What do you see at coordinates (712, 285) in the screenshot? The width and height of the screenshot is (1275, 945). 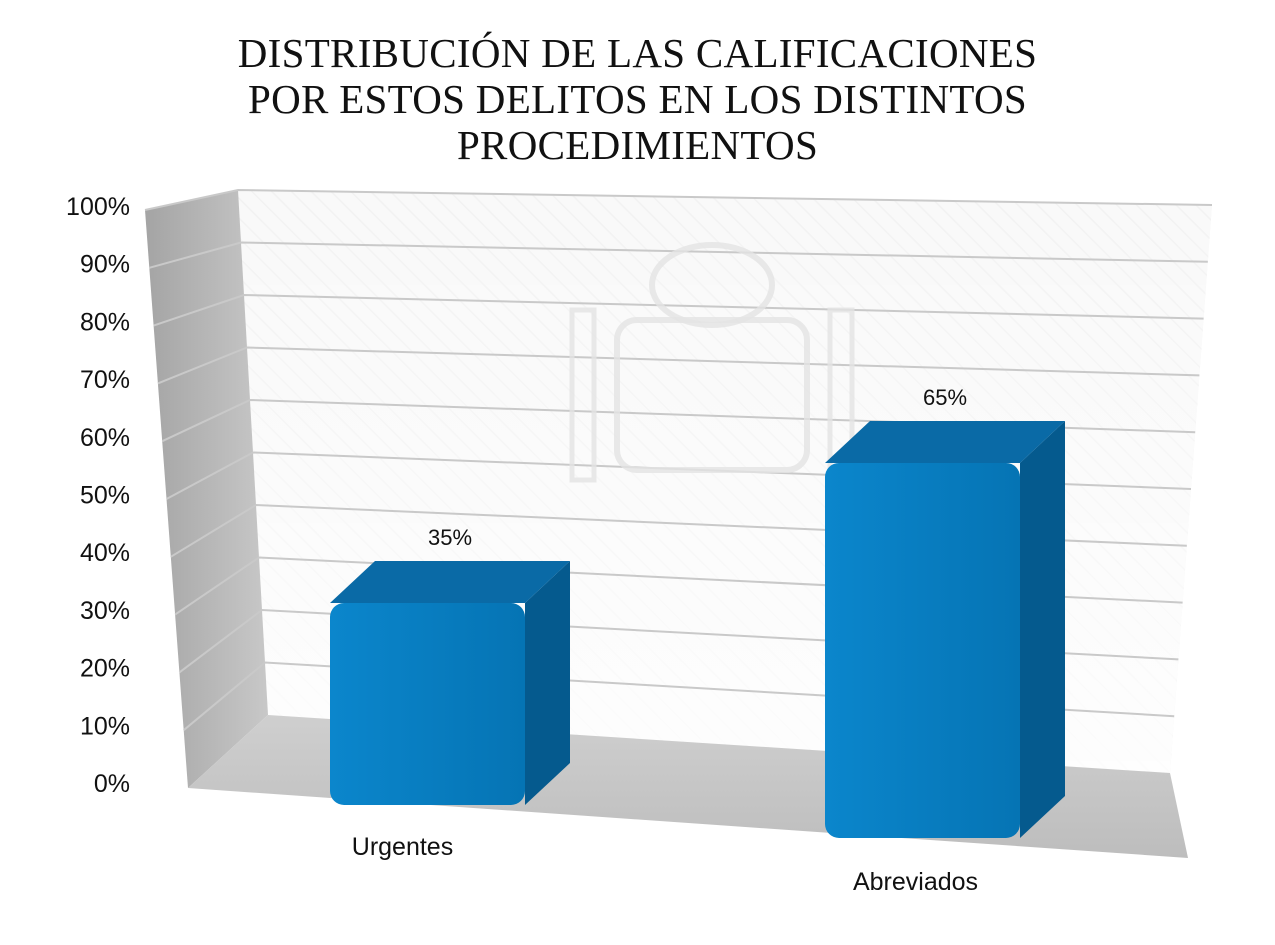 I see `watermark-crown` at bounding box center [712, 285].